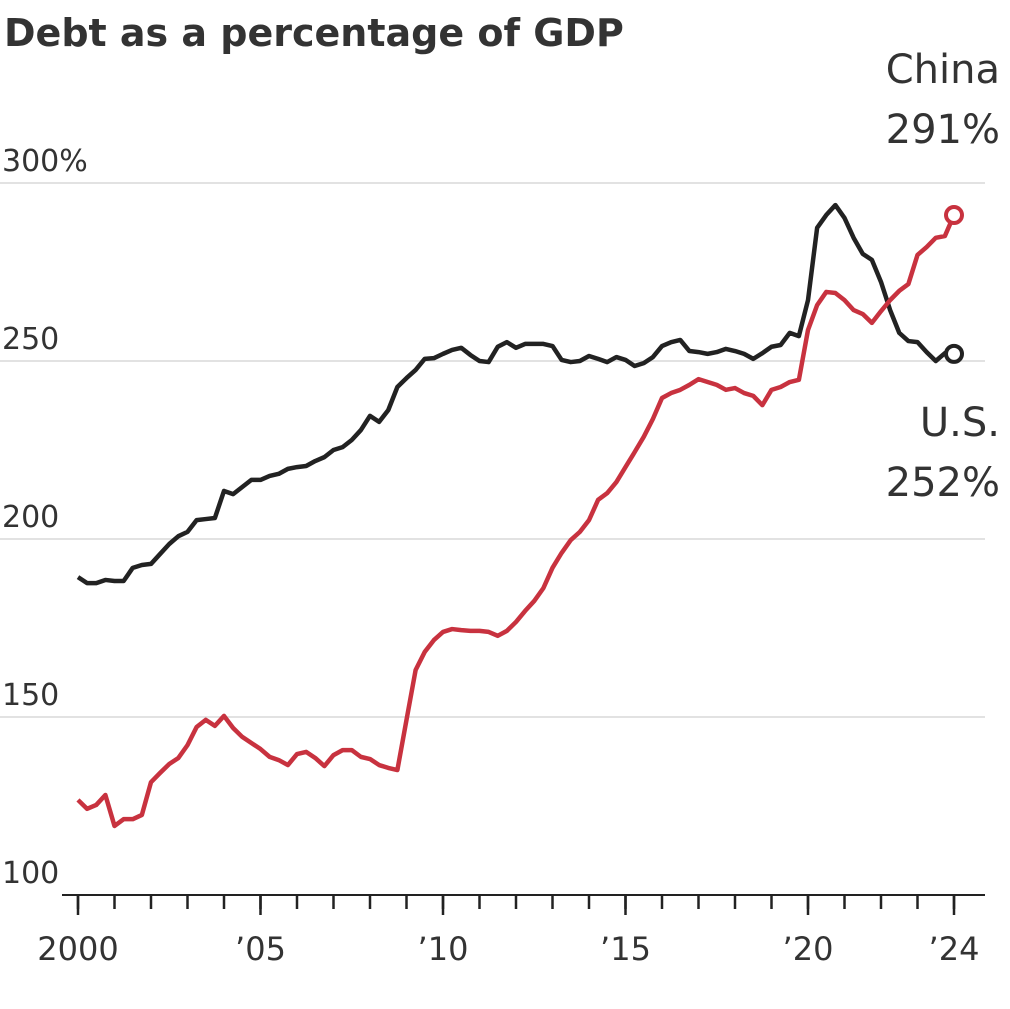 The width and height of the screenshot is (1010, 1009). What do you see at coordinates (45, 161) in the screenshot?
I see `y-tick-label: 300%` at bounding box center [45, 161].